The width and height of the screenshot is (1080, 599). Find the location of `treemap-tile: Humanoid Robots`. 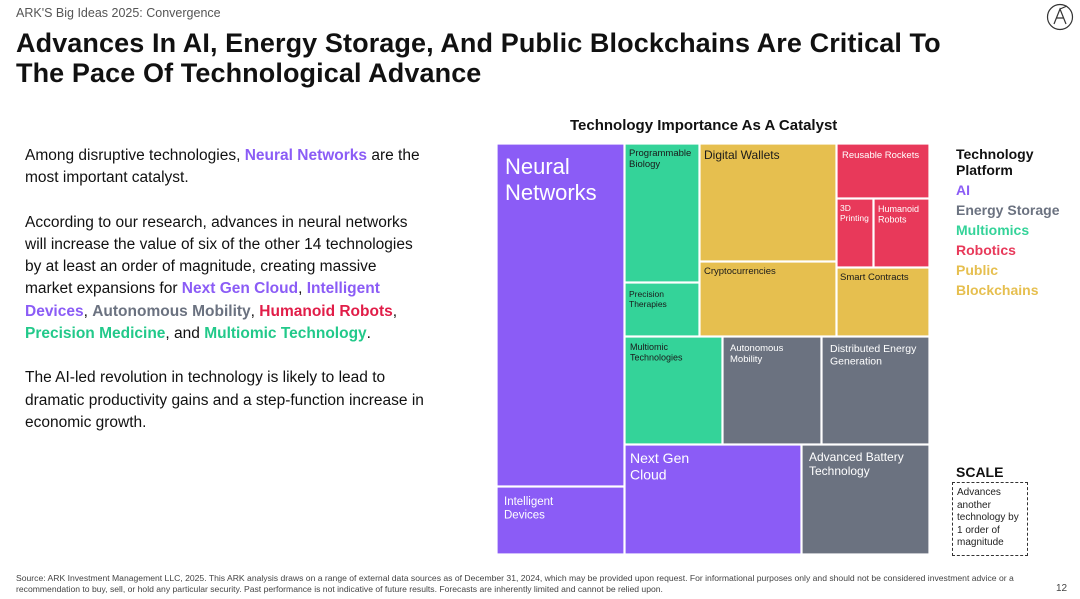

treemap-tile: Humanoid Robots is located at coordinates (901, 233).